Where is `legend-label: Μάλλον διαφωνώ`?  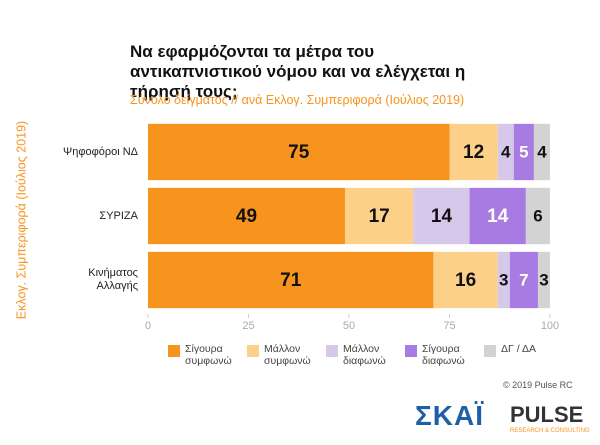 legend-label: Μάλλον διαφωνώ is located at coordinates (364, 355).